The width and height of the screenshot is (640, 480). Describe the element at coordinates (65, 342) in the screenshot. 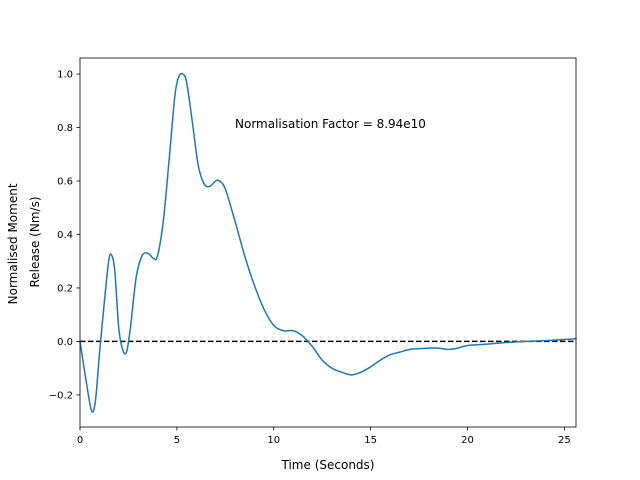

I see `y-tick-label: 0.0` at that location.